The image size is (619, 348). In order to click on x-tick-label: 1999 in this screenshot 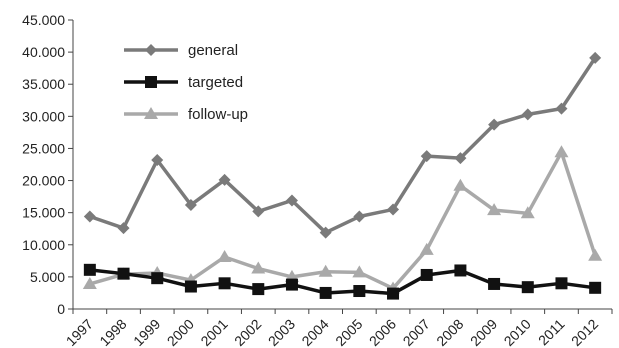, I will do `click(146, 332)`.